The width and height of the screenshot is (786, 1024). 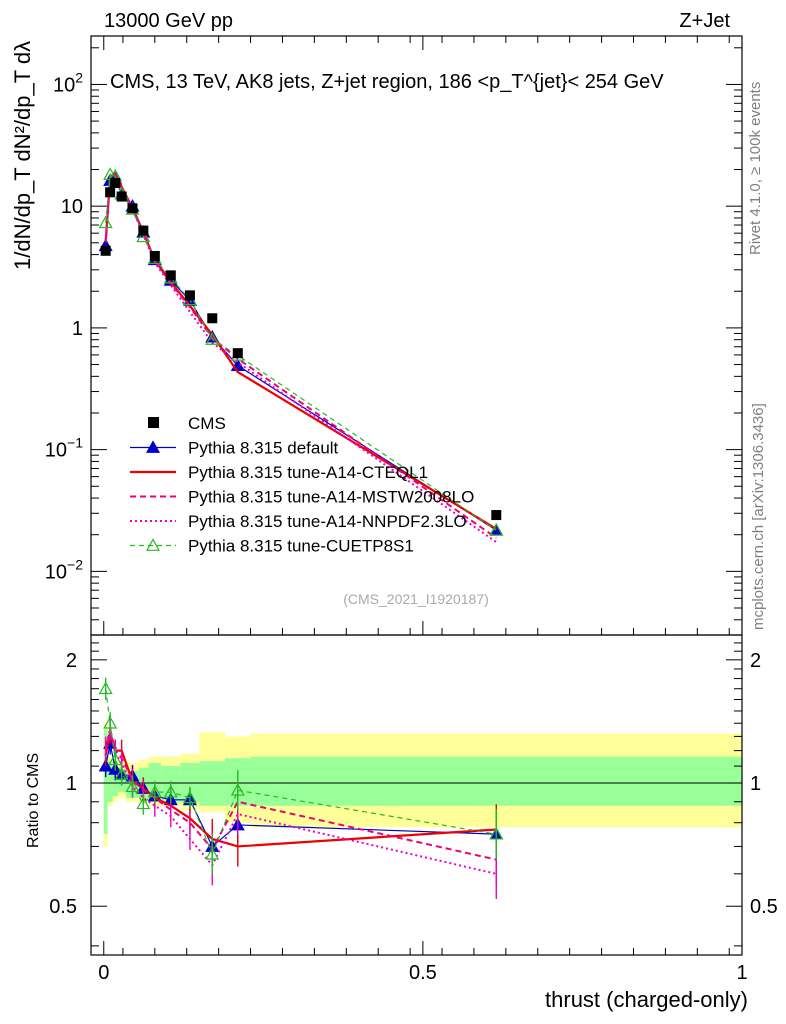 What do you see at coordinates (77, 329) in the screenshot?
I see `y-tick-label: 1` at bounding box center [77, 329].